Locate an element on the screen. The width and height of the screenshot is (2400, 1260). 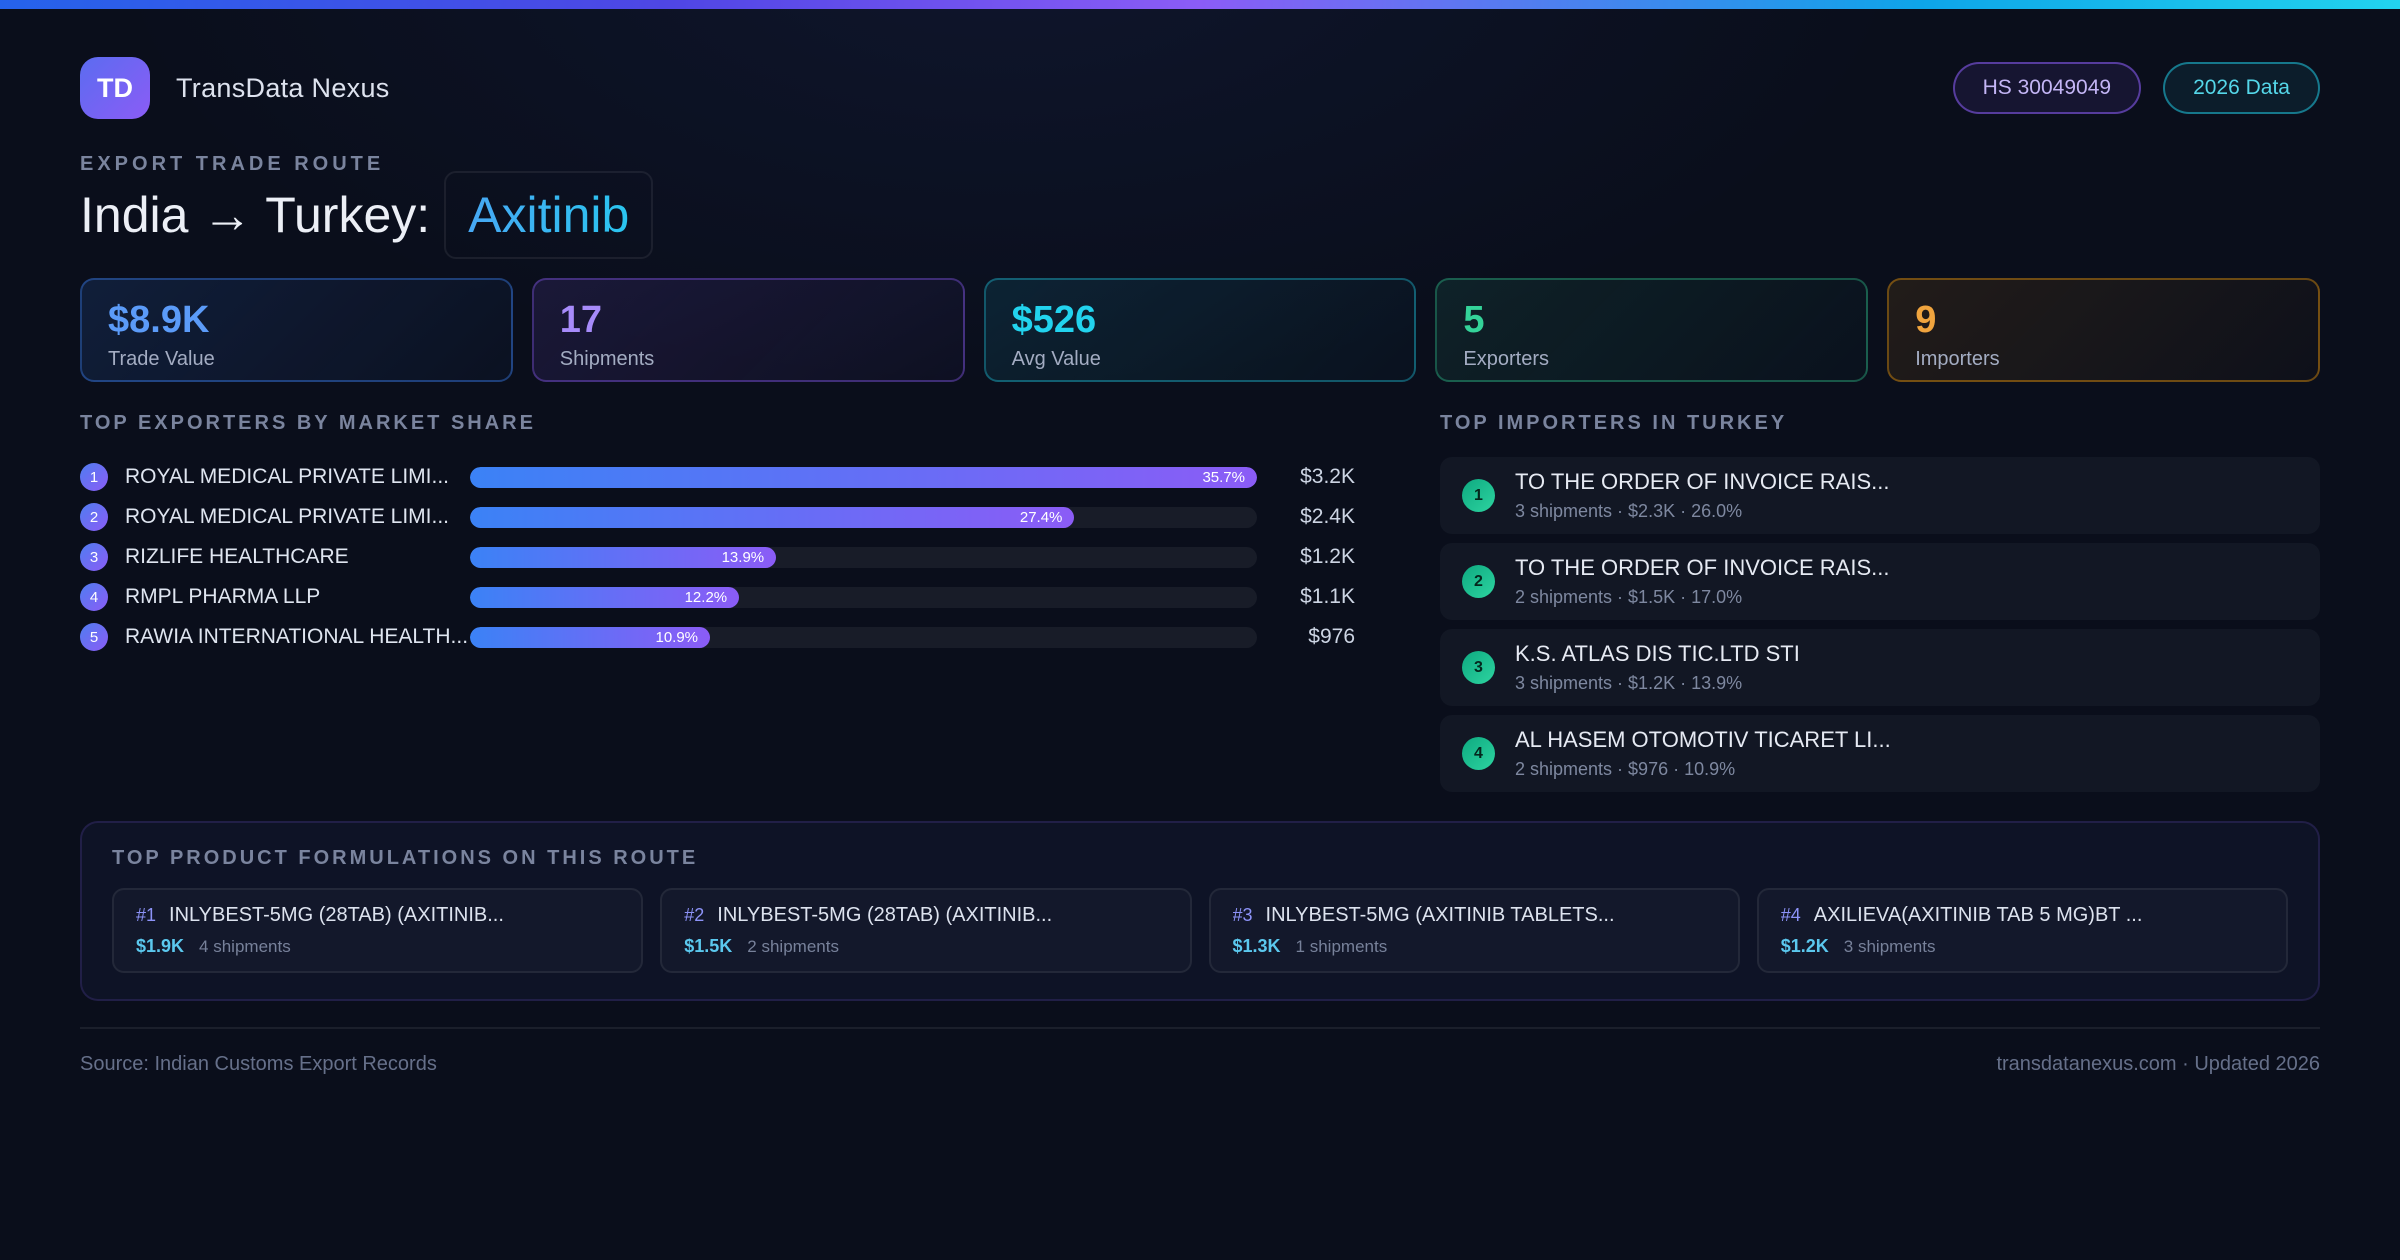
page-title-route: India → Turkey: is located at coordinates (255, 215).